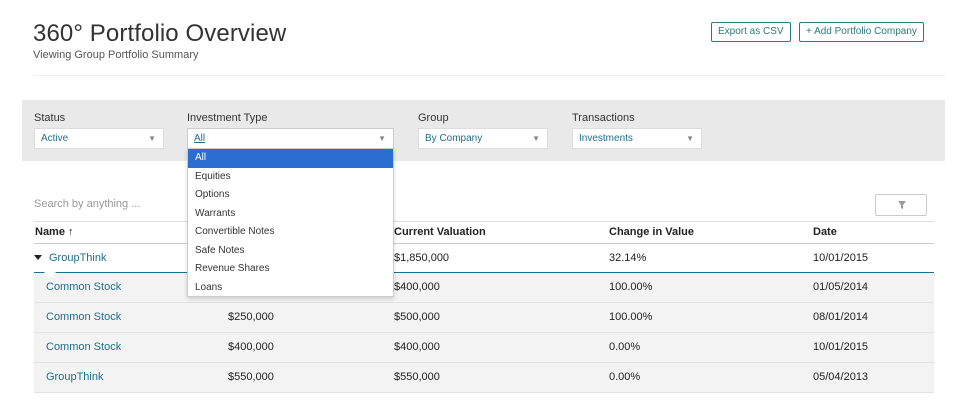  Describe the element at coordinates (417, 377) in the screenshot. I see `row-current-valuation: $550,000` at that location.